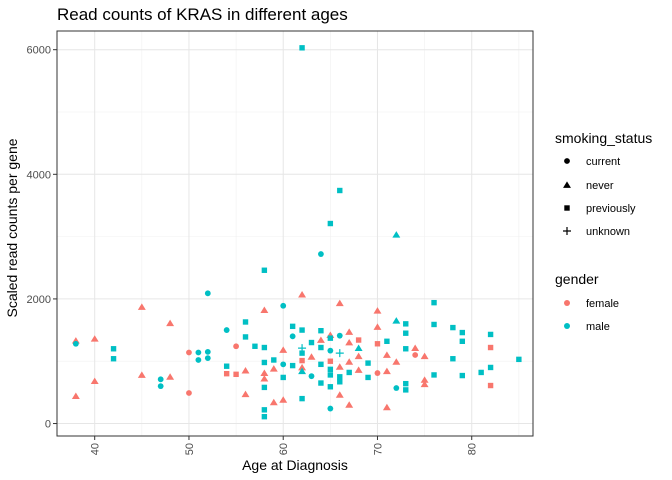  Describe the element at coordinates (603, 162) in the screenshot. I see `legend-label-current: current` at that location.